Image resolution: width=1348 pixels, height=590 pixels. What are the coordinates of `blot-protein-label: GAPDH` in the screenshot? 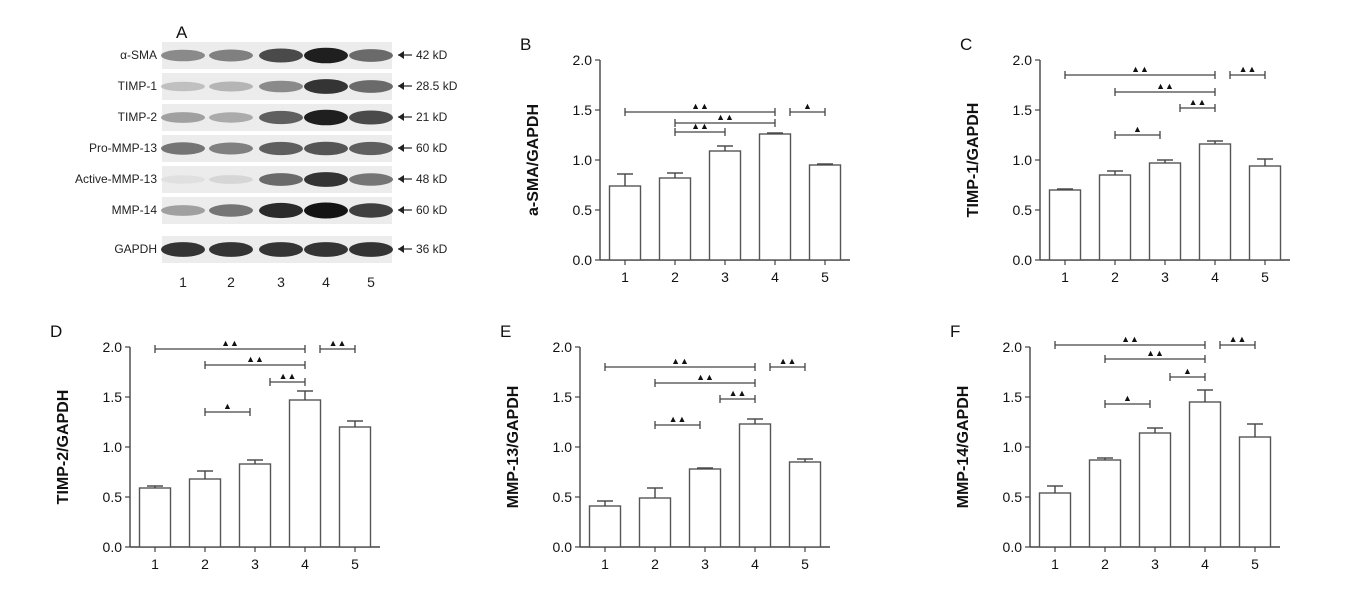 It's located at (135, 249).